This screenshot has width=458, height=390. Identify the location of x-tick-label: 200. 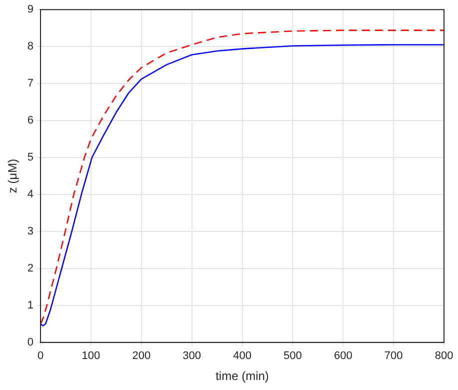
(141, 356).